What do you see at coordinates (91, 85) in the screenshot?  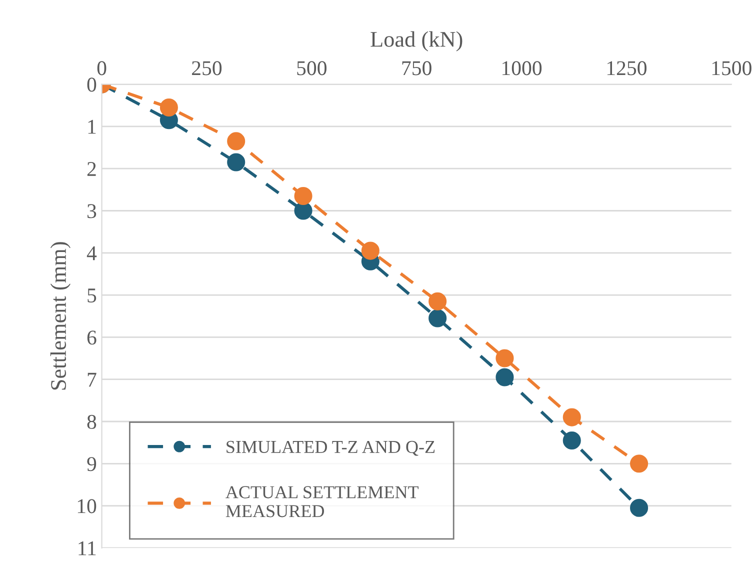 I see `y-tick-label: 0` at bounding box center [91, 85].